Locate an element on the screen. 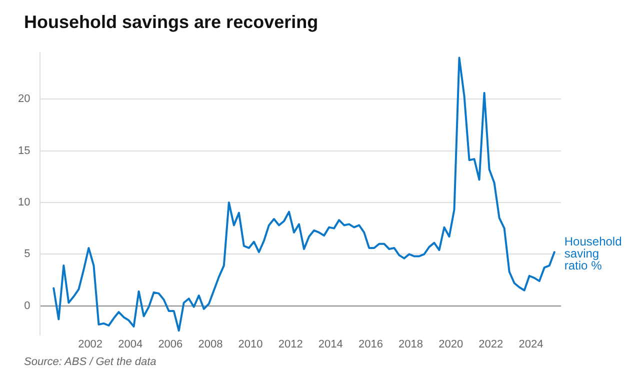 Image resolution: width=633 pixels, height=380 pixels. y-tick-label: 20 is located at coordinates (24, 99).